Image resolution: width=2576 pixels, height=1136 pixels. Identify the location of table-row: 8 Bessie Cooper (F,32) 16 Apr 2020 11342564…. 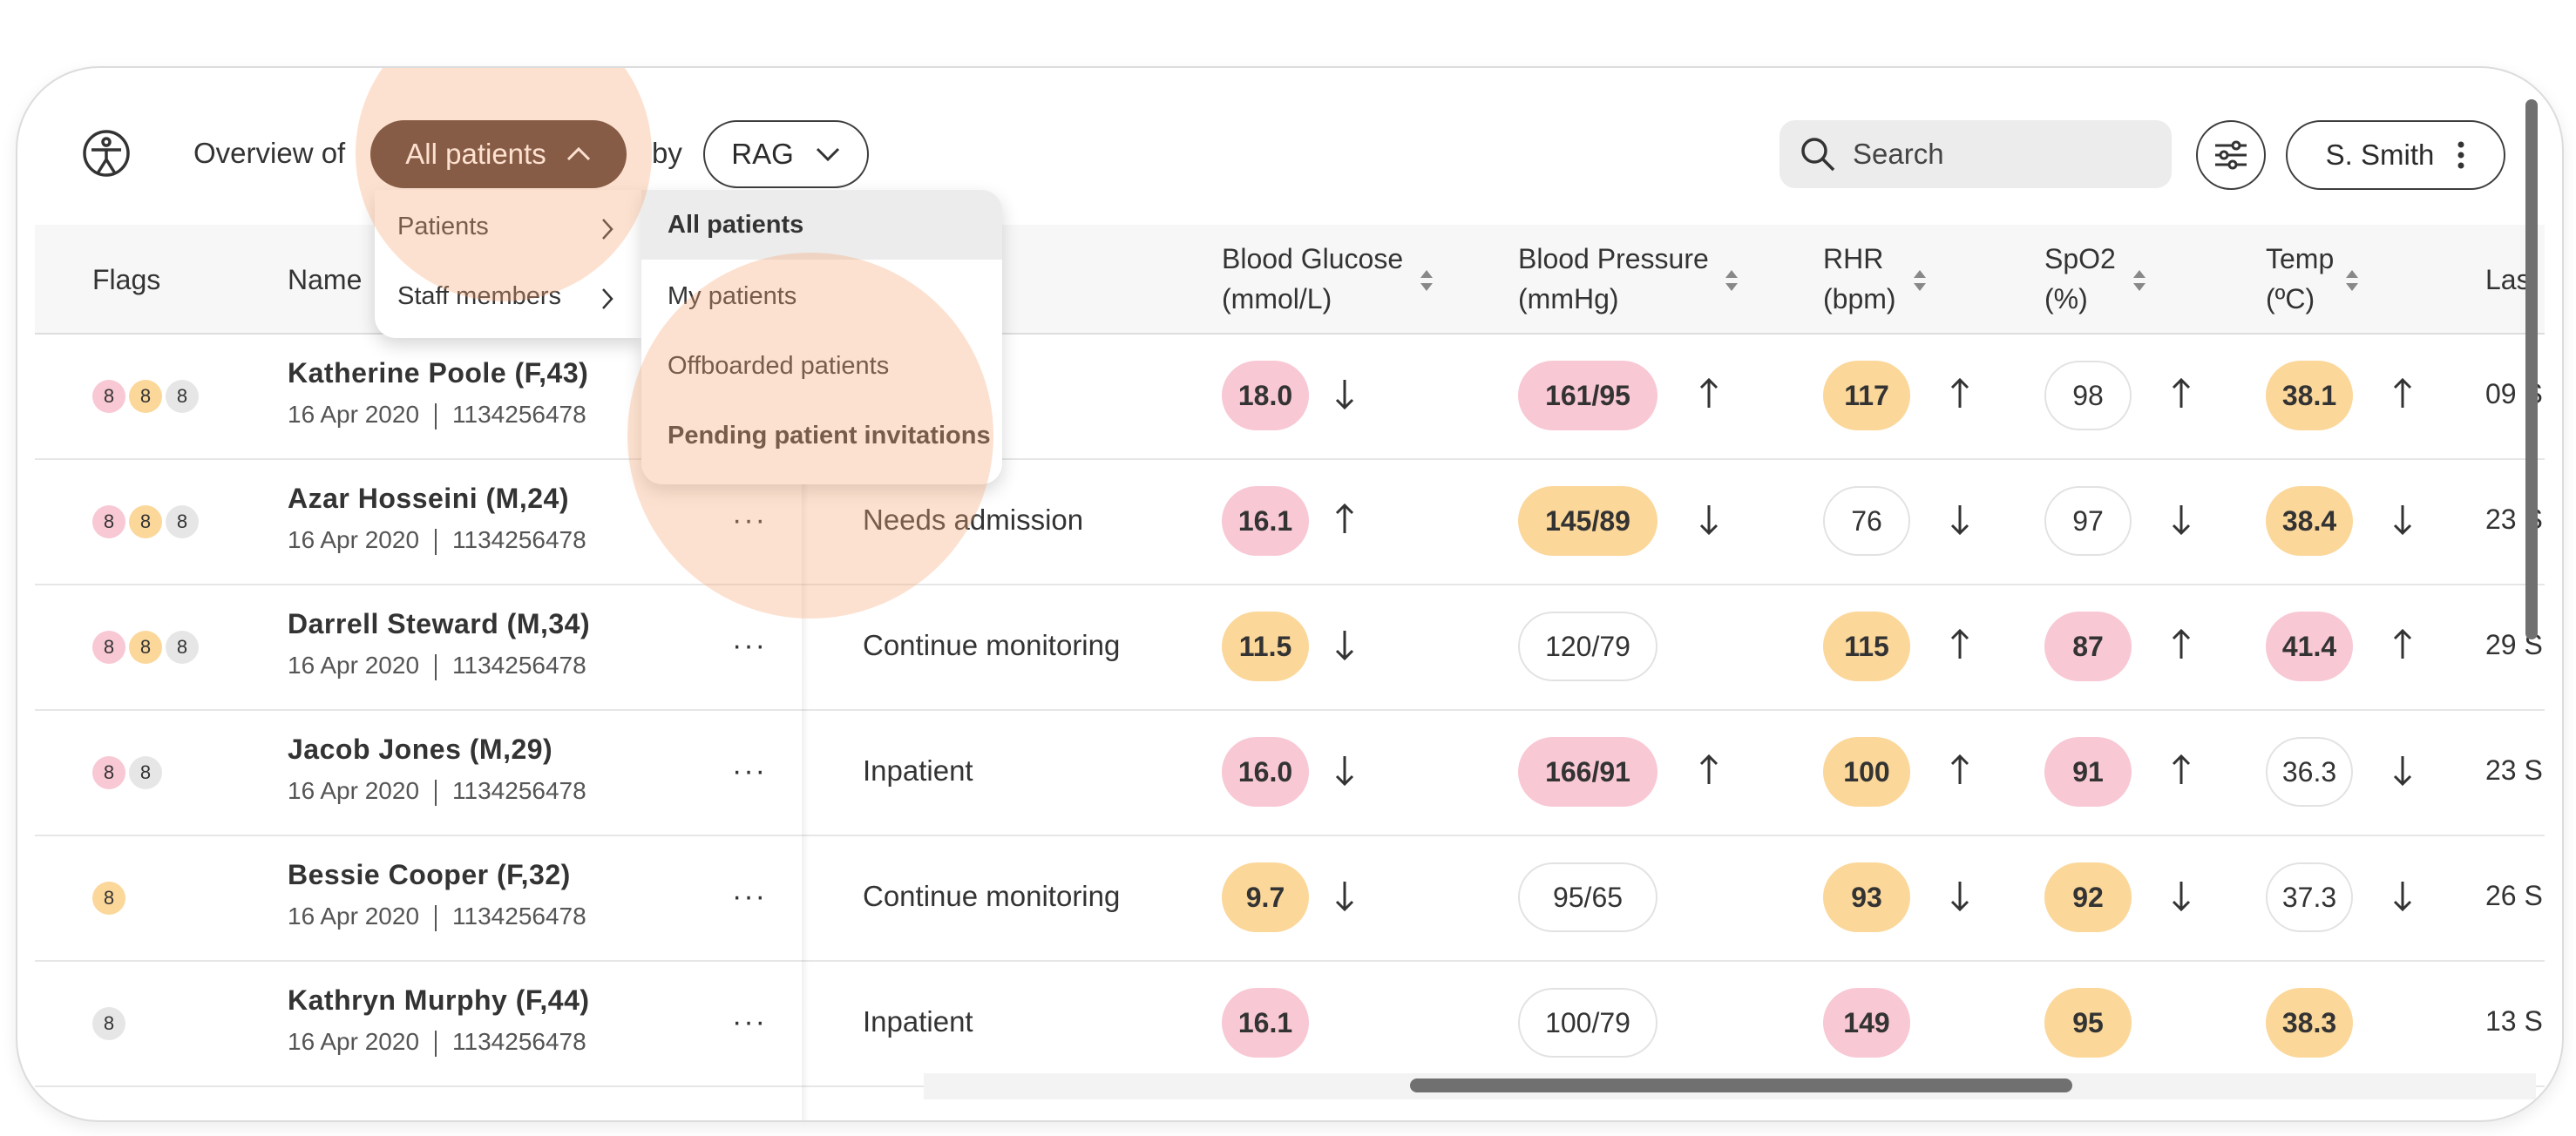
(1290, 898).